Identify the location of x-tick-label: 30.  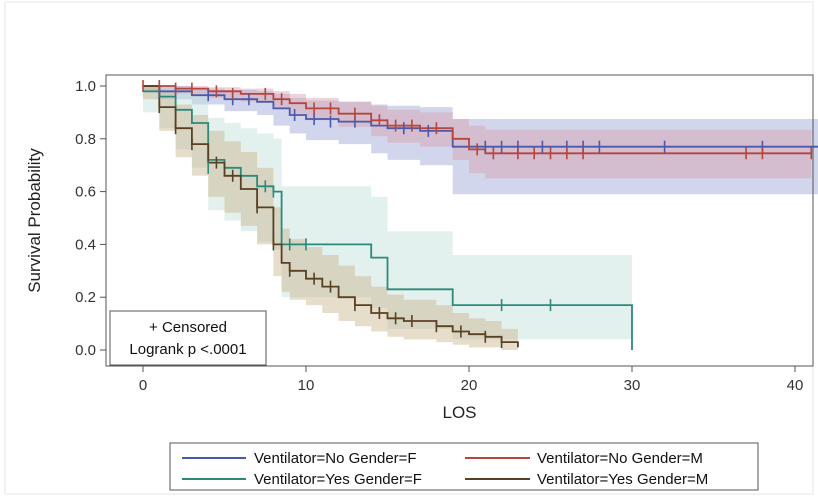
(632, 385).